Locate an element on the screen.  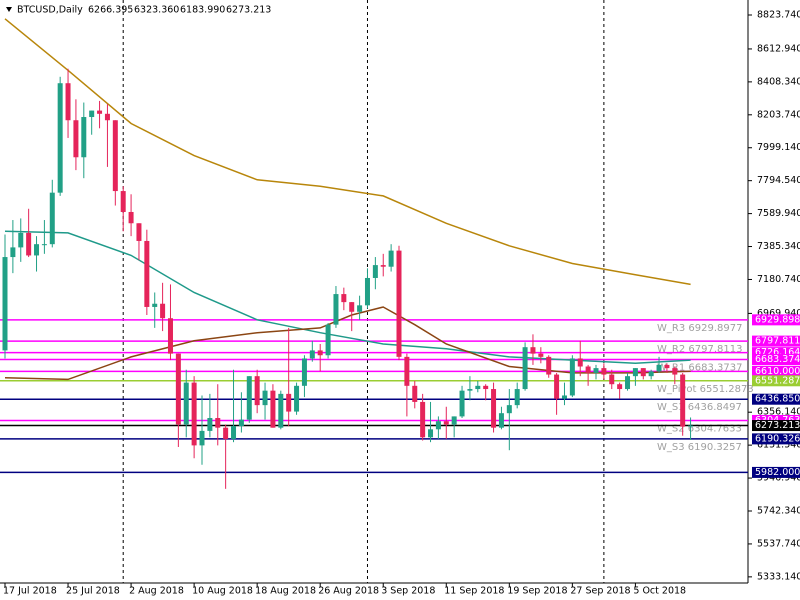
x-tick-label: 18 Aug 2018 is located at coordinates (285, 591).